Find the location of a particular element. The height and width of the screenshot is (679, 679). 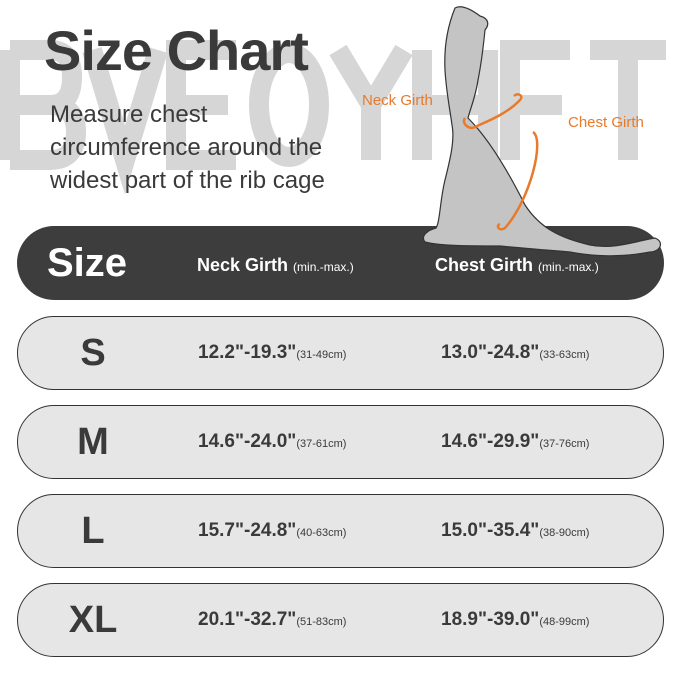

header-chest: Chest Girth (min.-max.) is located at coordinates (517, 266).